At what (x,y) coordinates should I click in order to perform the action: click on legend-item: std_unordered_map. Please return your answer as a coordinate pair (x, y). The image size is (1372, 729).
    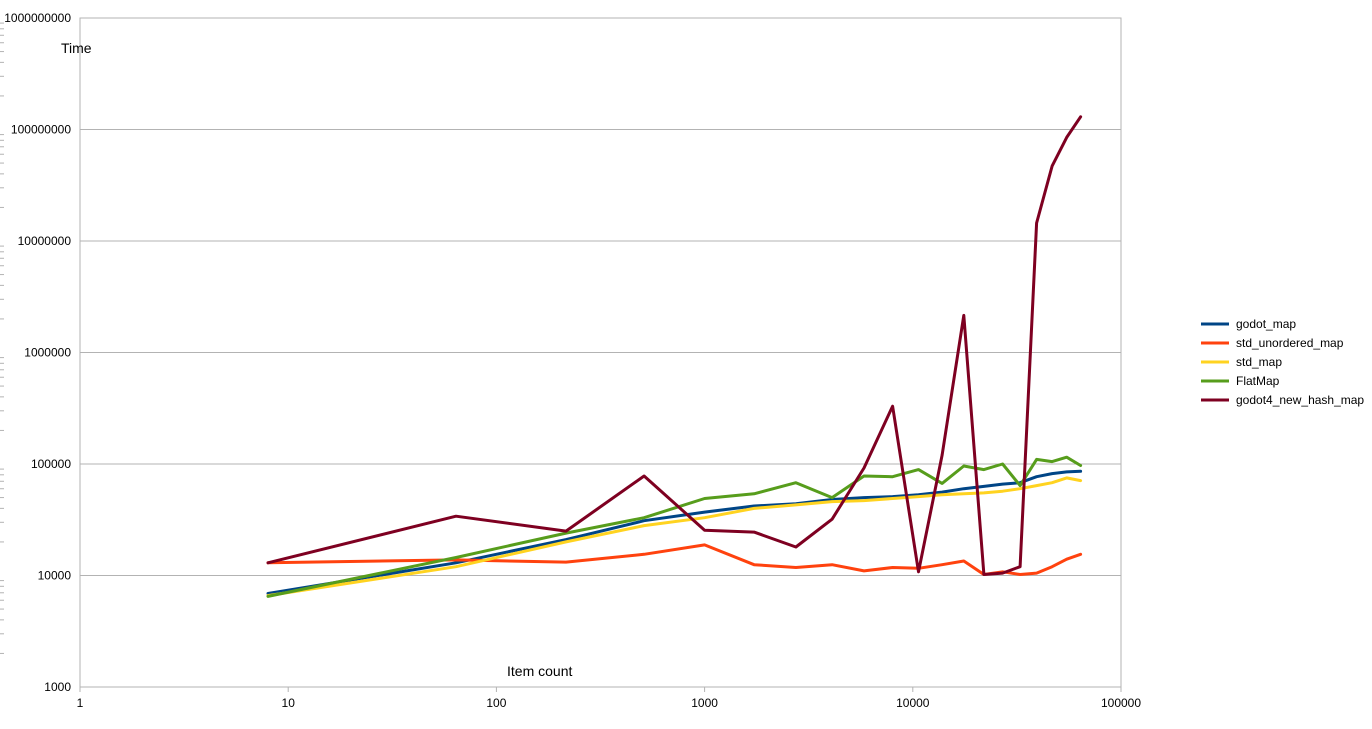
    Looking at the image, I should click on (1272, 343).